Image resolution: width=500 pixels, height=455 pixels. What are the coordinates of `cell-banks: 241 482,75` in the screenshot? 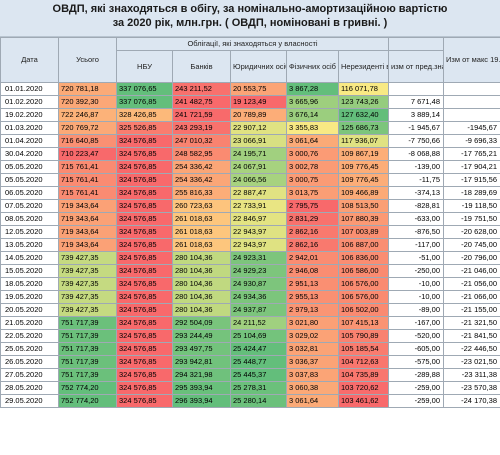 It's located at (201, 101).